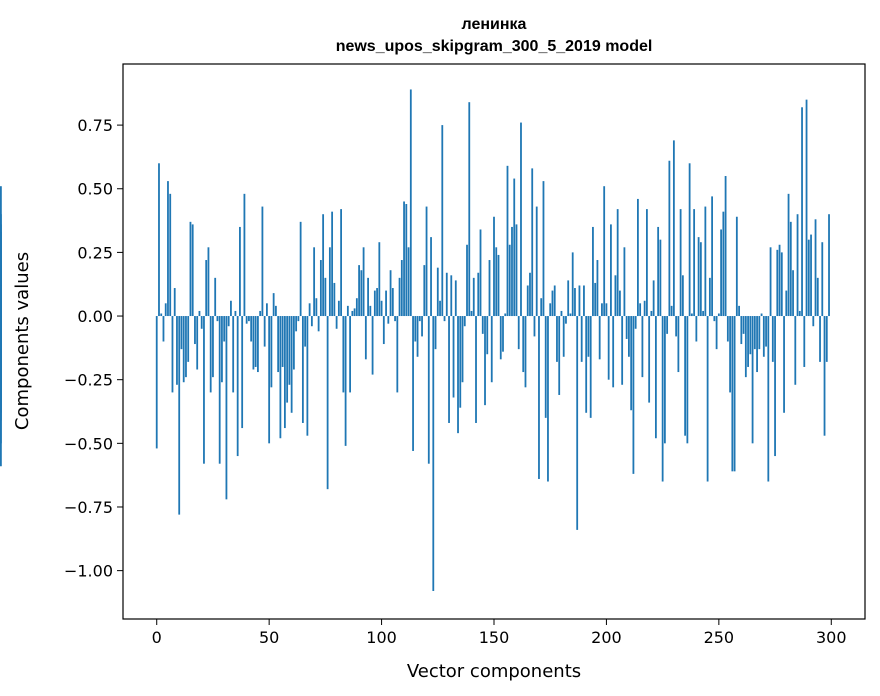  What do you see at coordinates (88, 571) in the screenshot?
I see `y-tick-label: −1.00` at bounding box center [88, 571].